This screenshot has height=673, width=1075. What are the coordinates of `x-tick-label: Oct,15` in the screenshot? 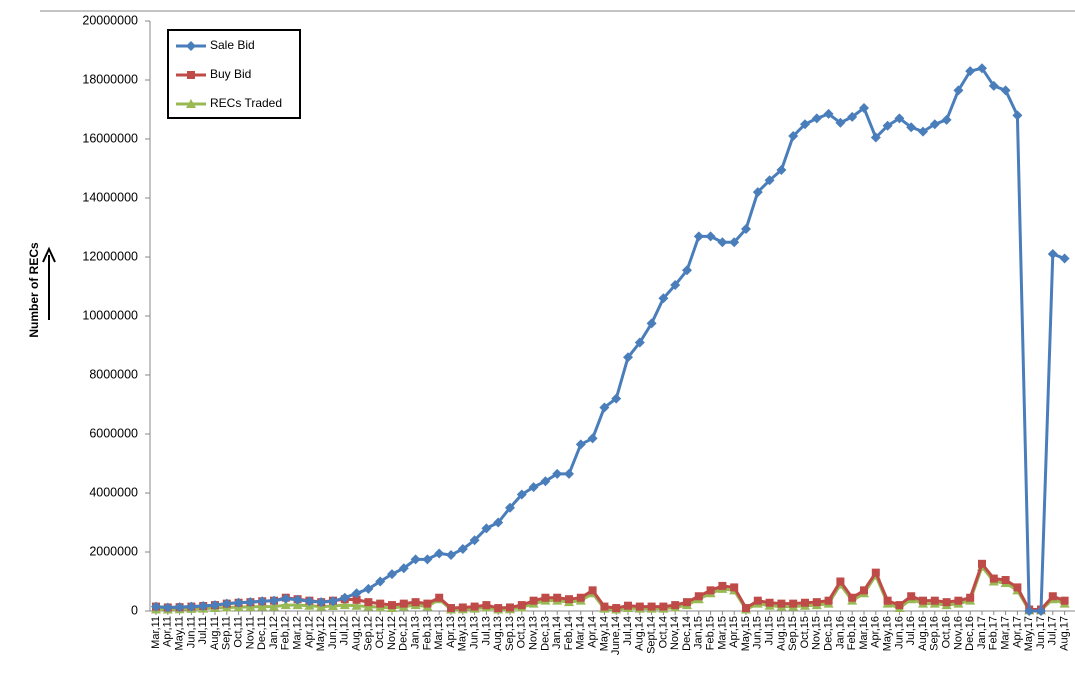 It's located at (805, 632).